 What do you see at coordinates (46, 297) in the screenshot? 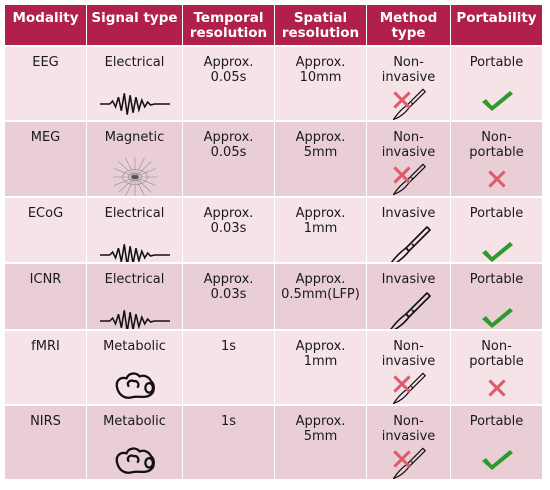
I see `cell-modality: ICNR` at bounding box center [46, 297].